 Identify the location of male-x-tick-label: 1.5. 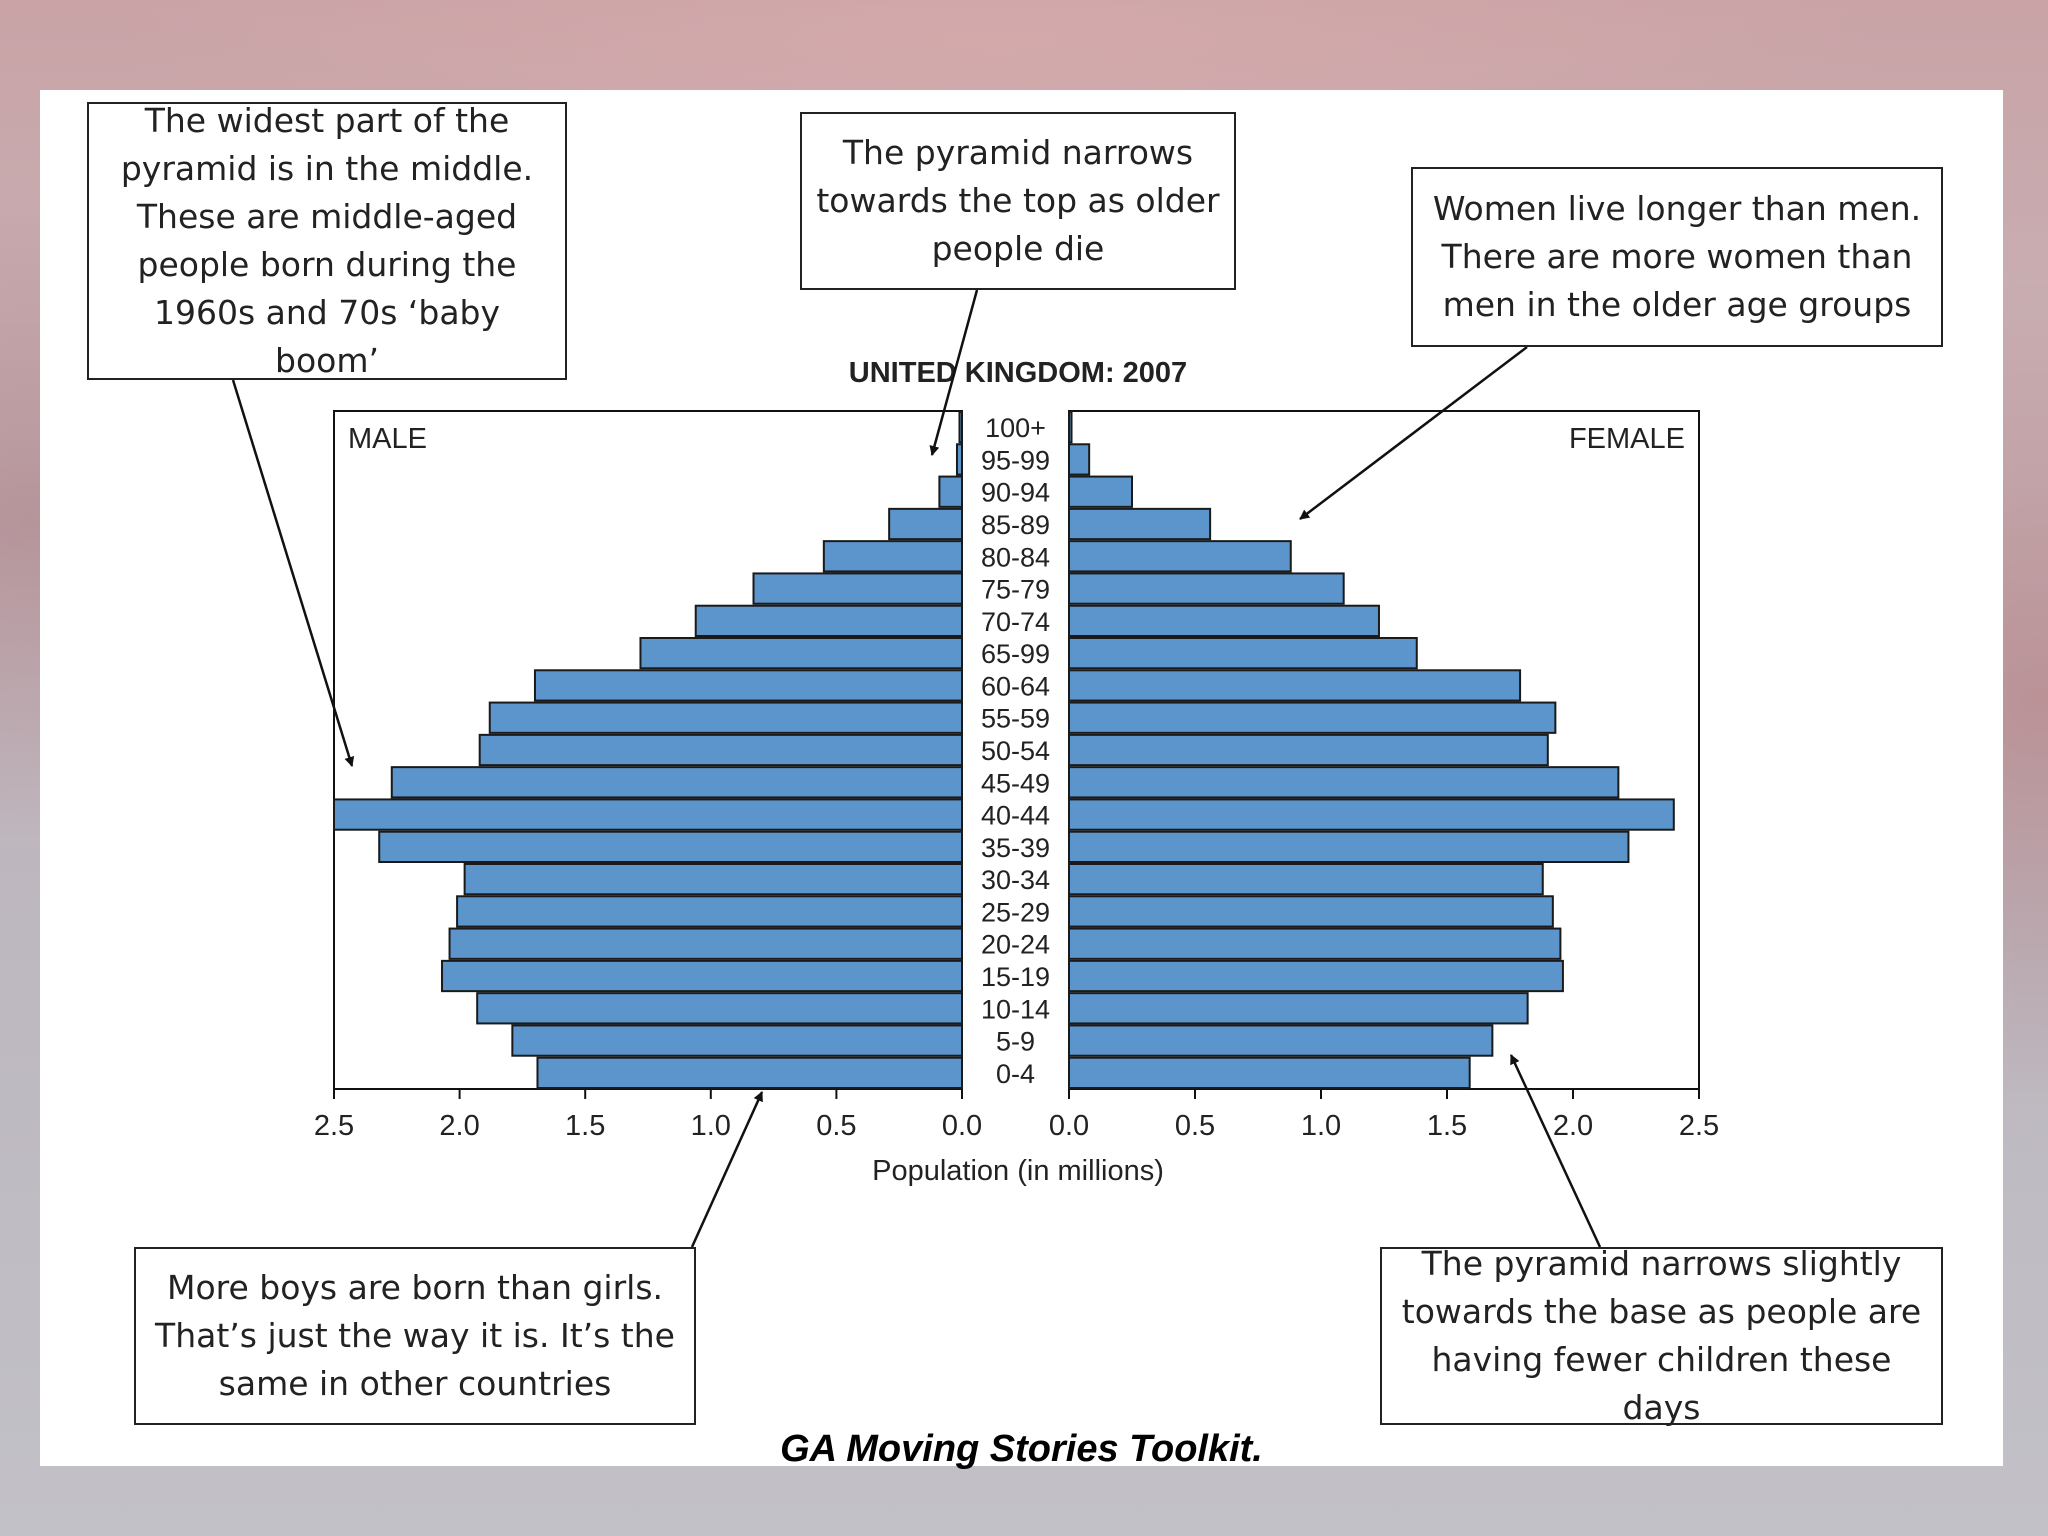
(585, 1126).